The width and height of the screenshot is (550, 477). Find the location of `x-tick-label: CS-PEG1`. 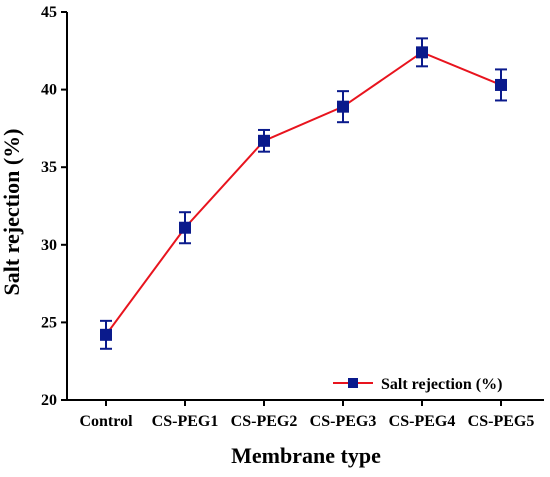

x-tick-label: CS-PEG1 is located at coordinates (185, 421).